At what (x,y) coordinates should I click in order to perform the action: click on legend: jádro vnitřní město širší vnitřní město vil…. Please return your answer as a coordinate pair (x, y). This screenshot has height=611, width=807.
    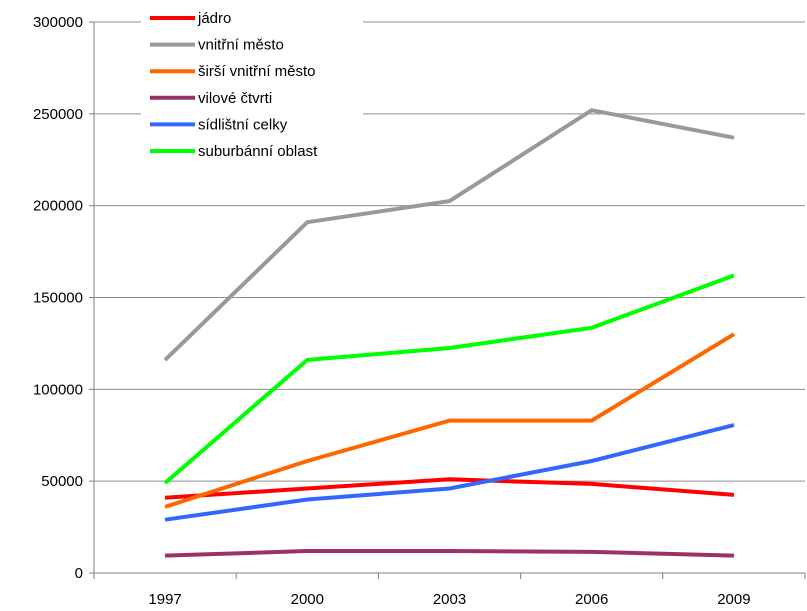
    Looking at the image, I should click on (252, 88).